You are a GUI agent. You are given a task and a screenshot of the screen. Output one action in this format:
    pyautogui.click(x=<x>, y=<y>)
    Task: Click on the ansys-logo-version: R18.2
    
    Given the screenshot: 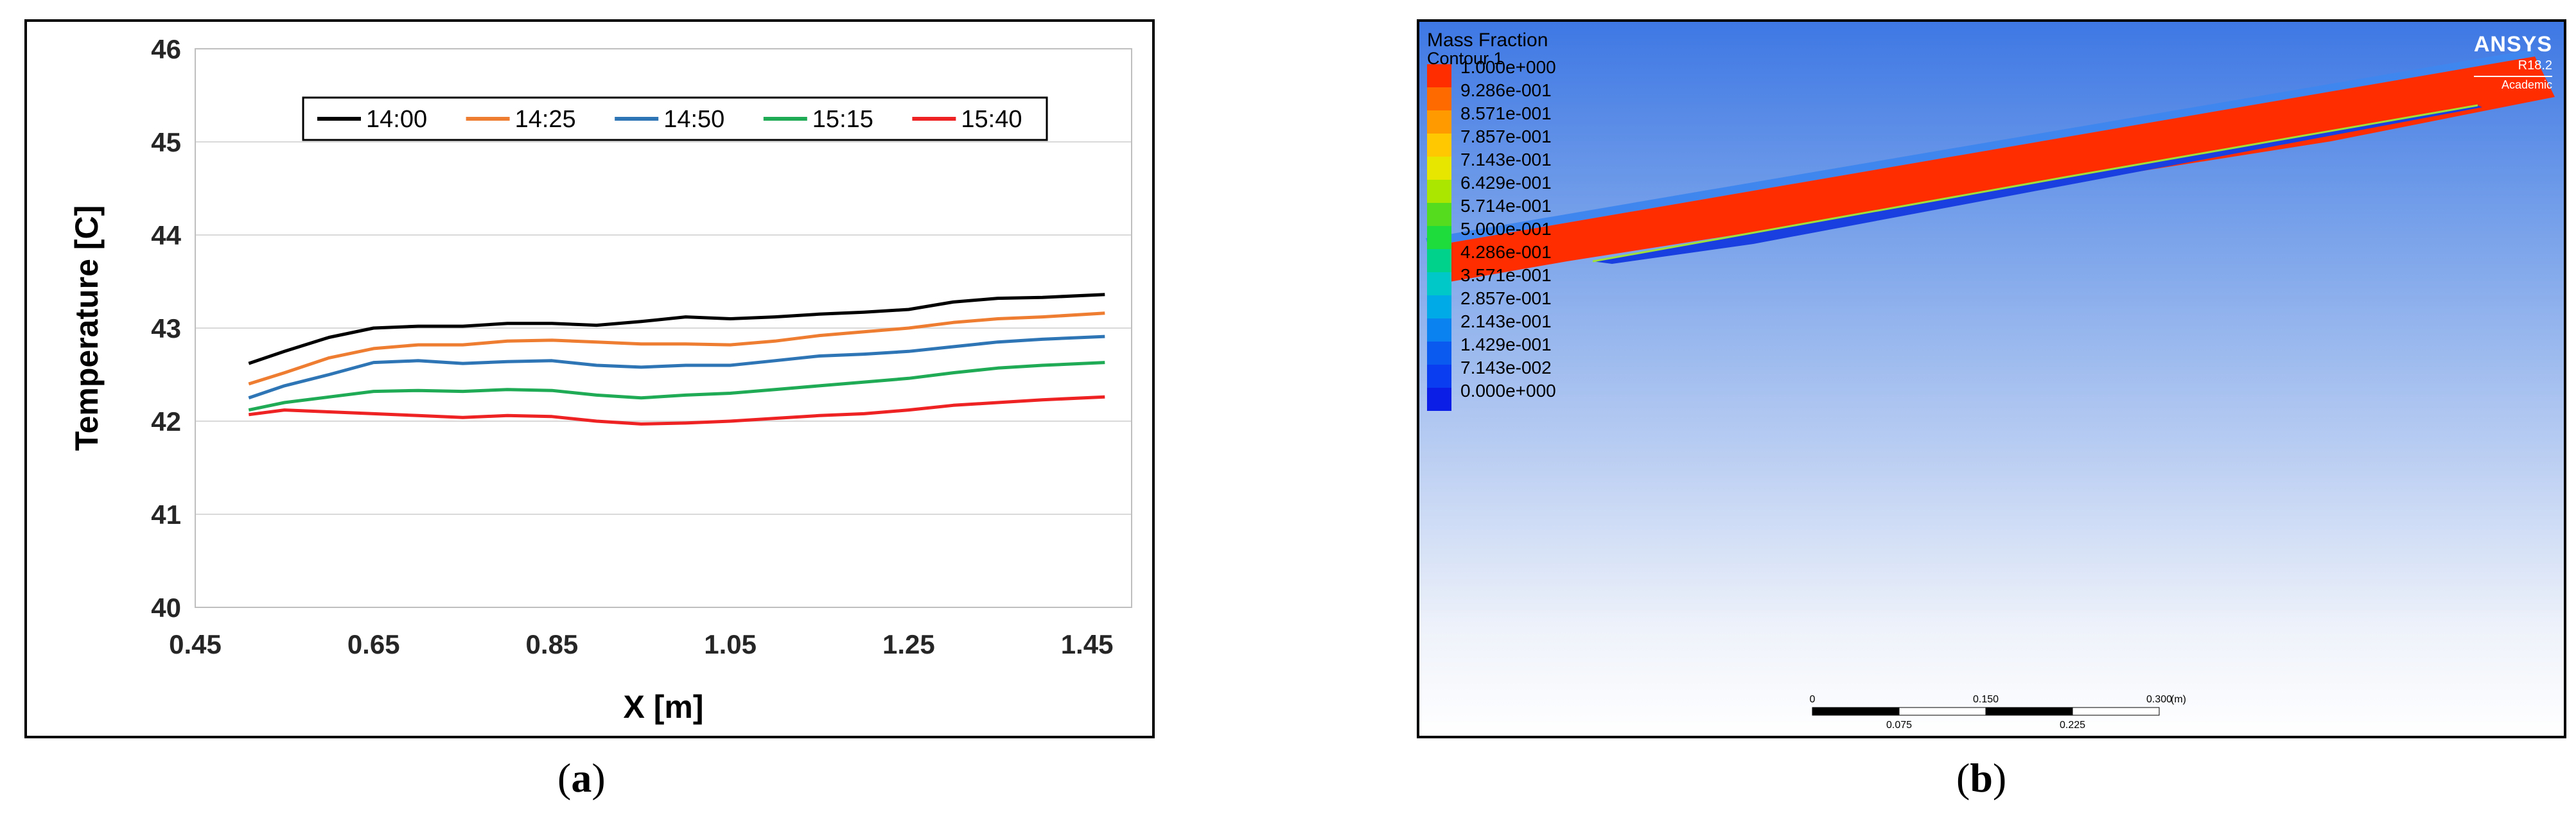 What is the action you would take?
    pyautogui.click(x=2535, y=66)
    